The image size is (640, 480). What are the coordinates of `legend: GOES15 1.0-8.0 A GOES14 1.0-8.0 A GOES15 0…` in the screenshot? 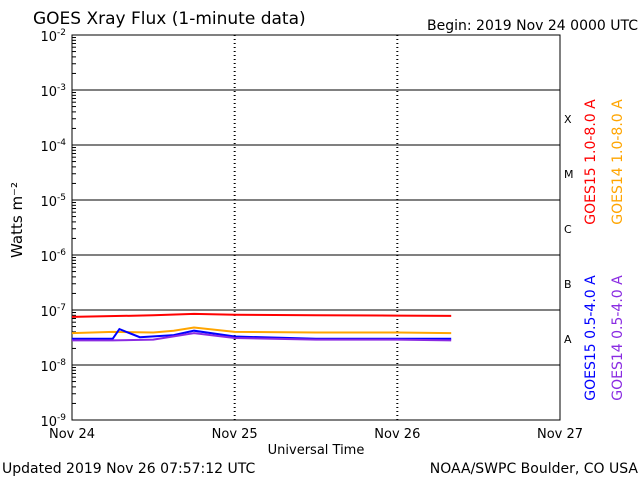 It's located at (604, 250).